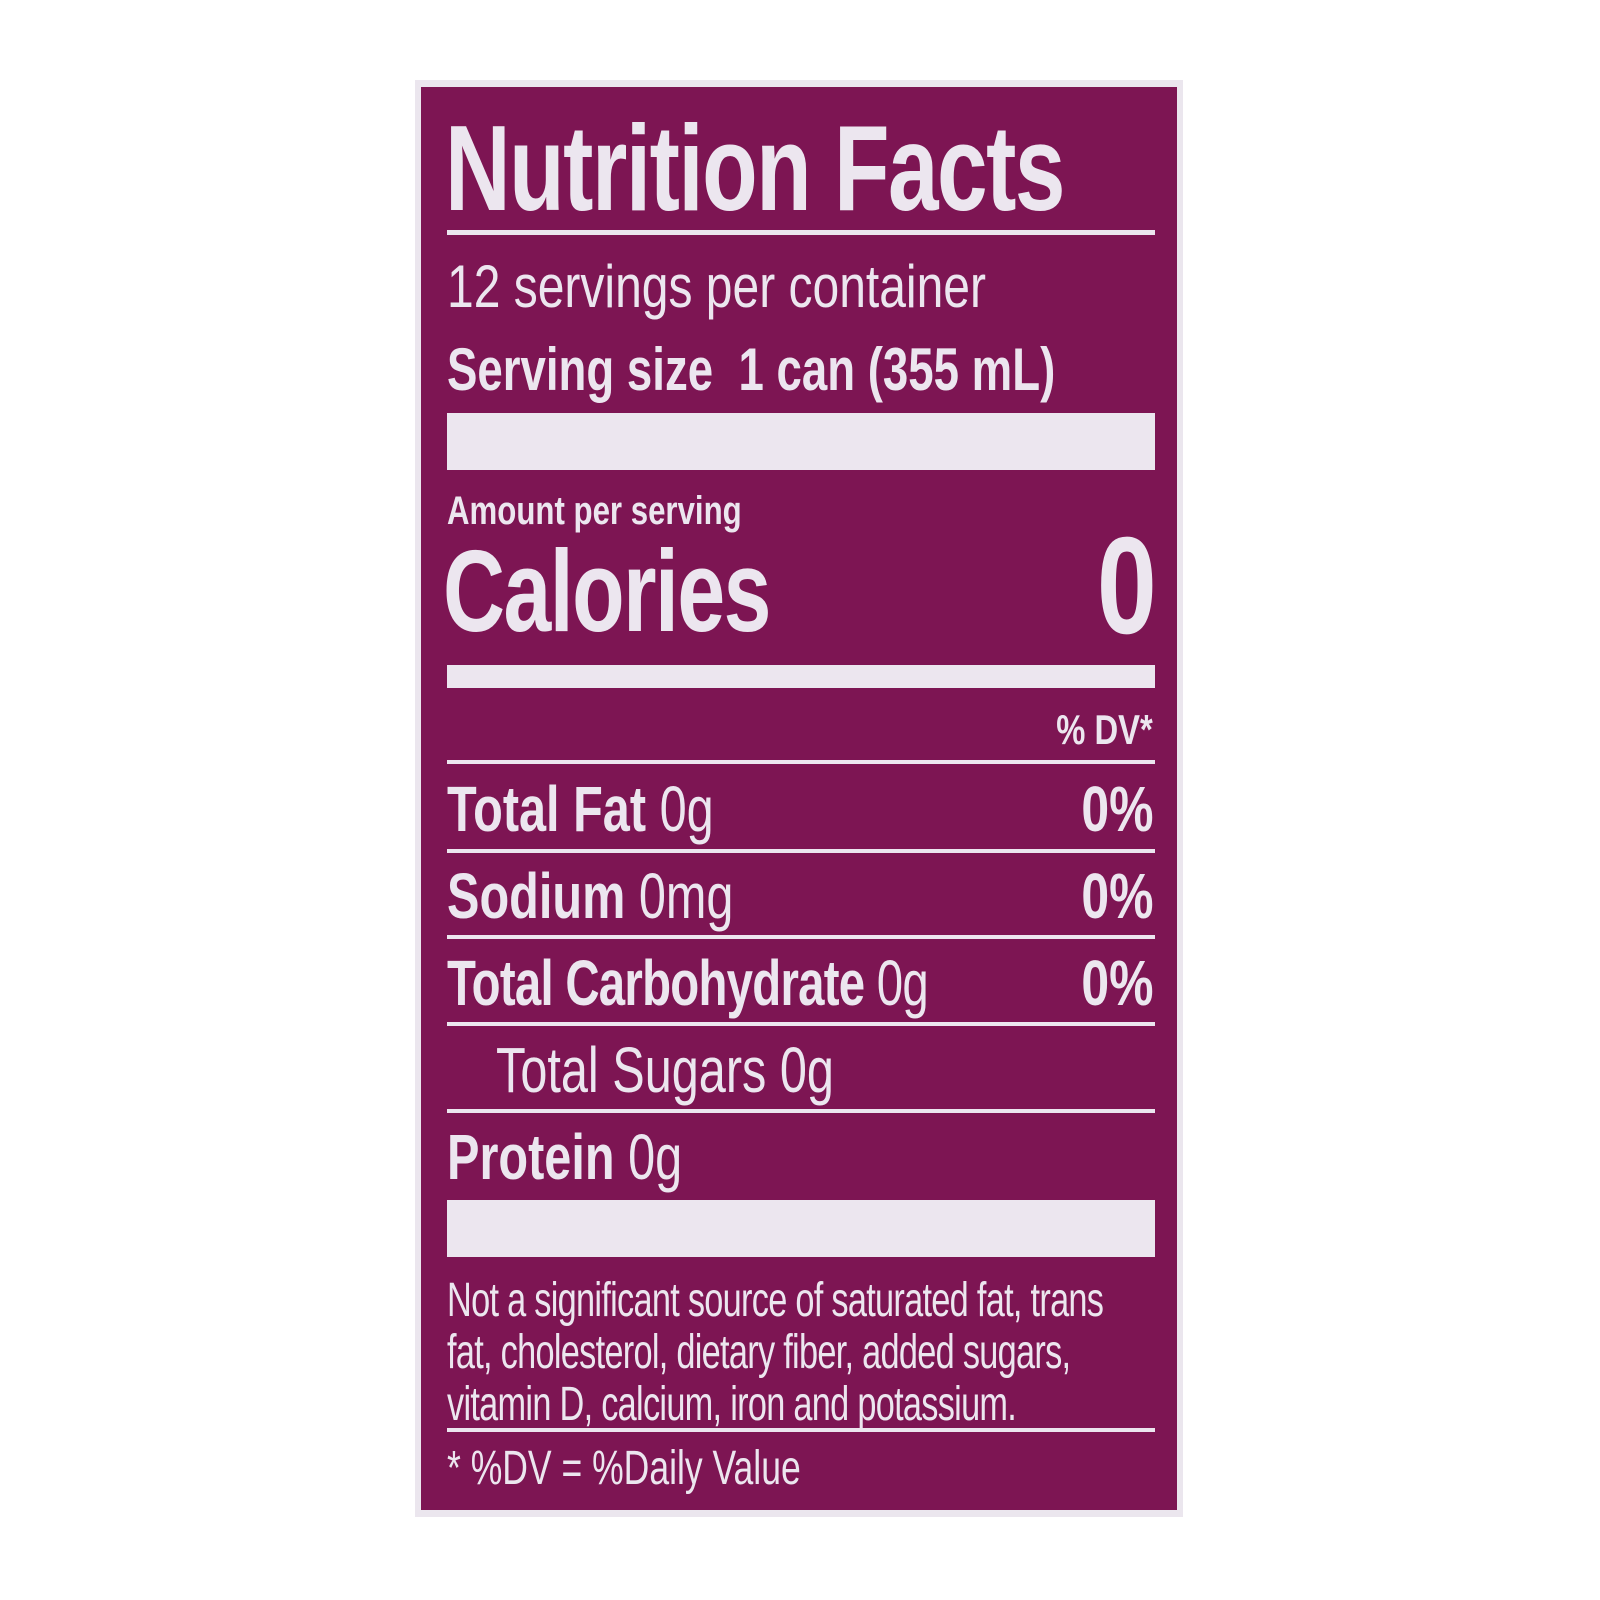  What do you see at coordinates (1104, 729) in the screenshot?
I see `dv-header: % DV*` at bounding box center [1104, 729].